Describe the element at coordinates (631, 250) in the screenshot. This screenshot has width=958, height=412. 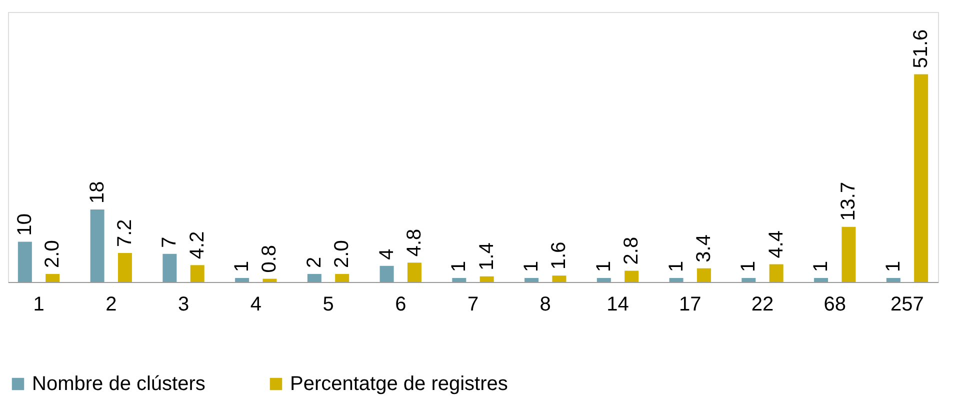
I see `data-label: 2.8` at that location.